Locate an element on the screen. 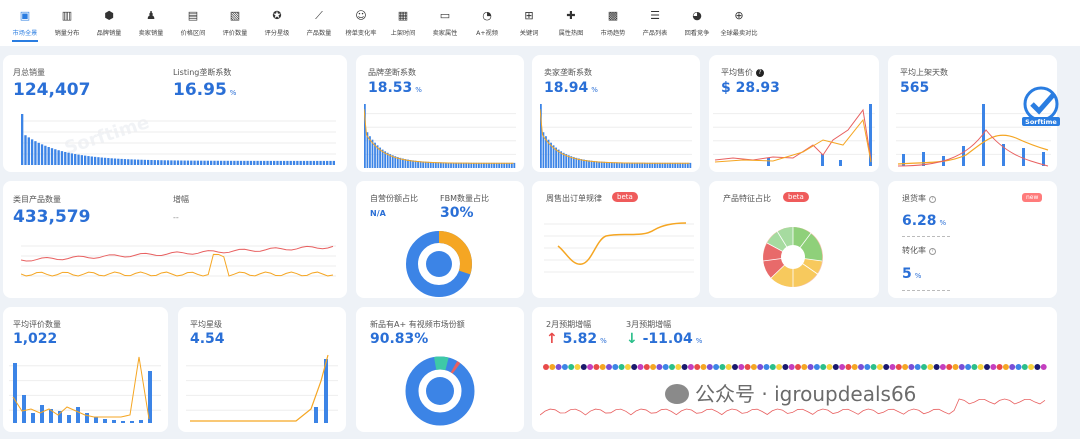  card-aplus-share: 新品有A+ 有视频市场份额 90.83% is located at coordinates (440, 369).